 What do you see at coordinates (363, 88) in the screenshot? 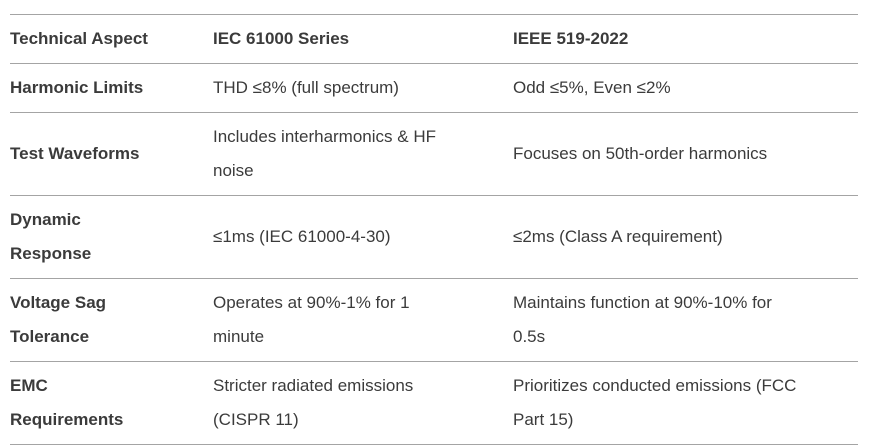
I see `cell-iec-harmonic-limits: THD ≤8% (full spectrum)` at bounding box center [363, 88].